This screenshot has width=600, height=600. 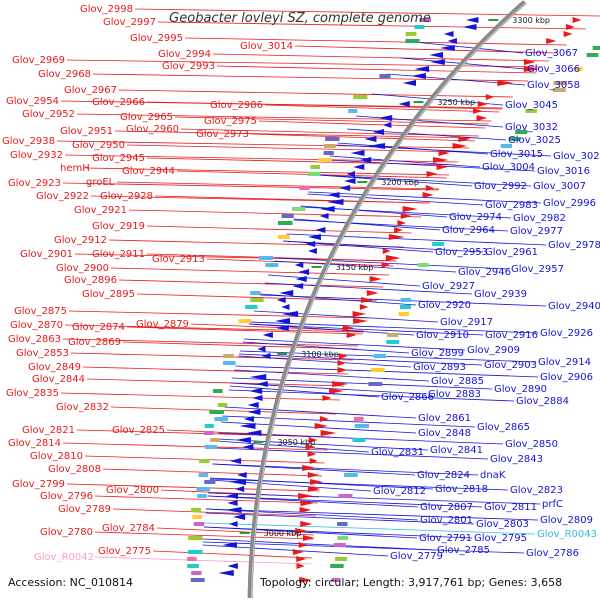 What do you see at coordinates (32, 393) in the screenshot?
I see `left-gene-label: Glov_2835` at bounding box center [32, 393].